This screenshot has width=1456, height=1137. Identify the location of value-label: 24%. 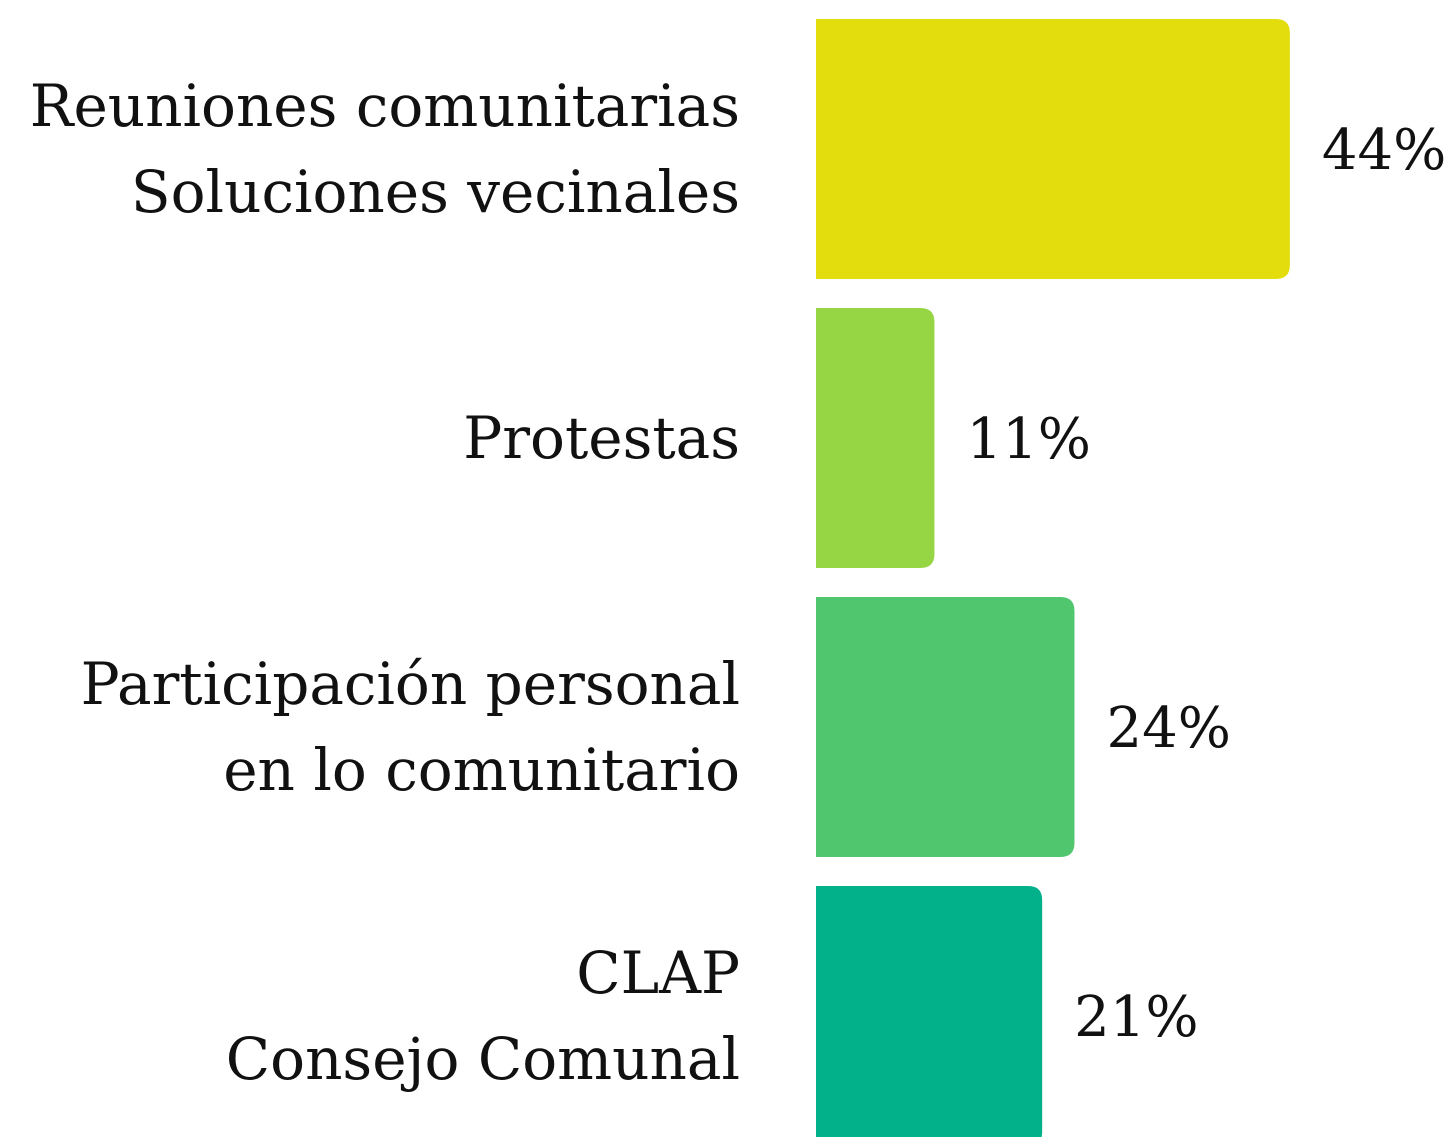
(1168, 728).